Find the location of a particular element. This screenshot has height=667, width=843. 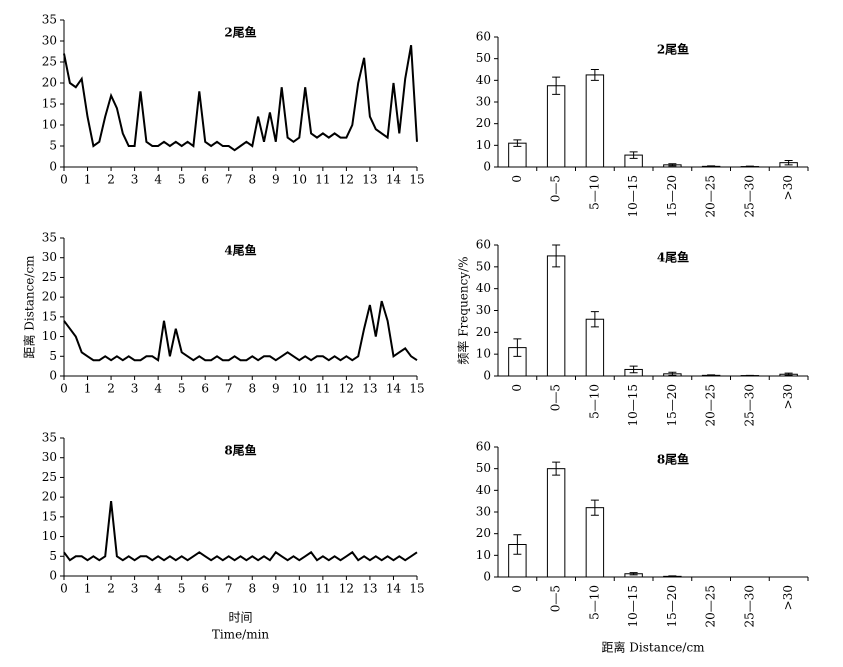

y-tick-label: 60 is located at coordinates (483, 37).